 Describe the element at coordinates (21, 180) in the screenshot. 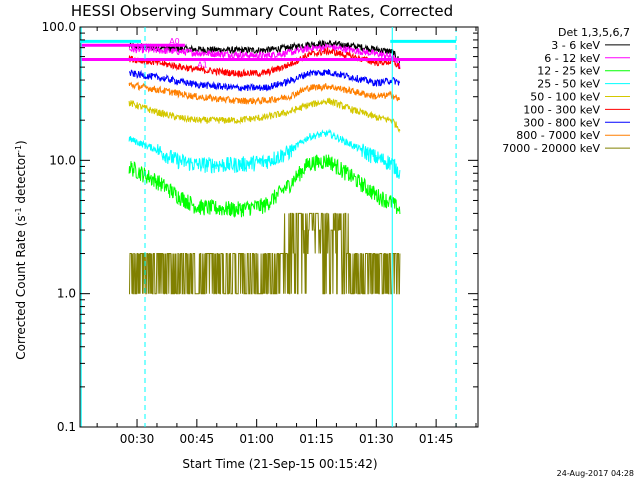

I see `y-axis-label-tail: detector` at that location.